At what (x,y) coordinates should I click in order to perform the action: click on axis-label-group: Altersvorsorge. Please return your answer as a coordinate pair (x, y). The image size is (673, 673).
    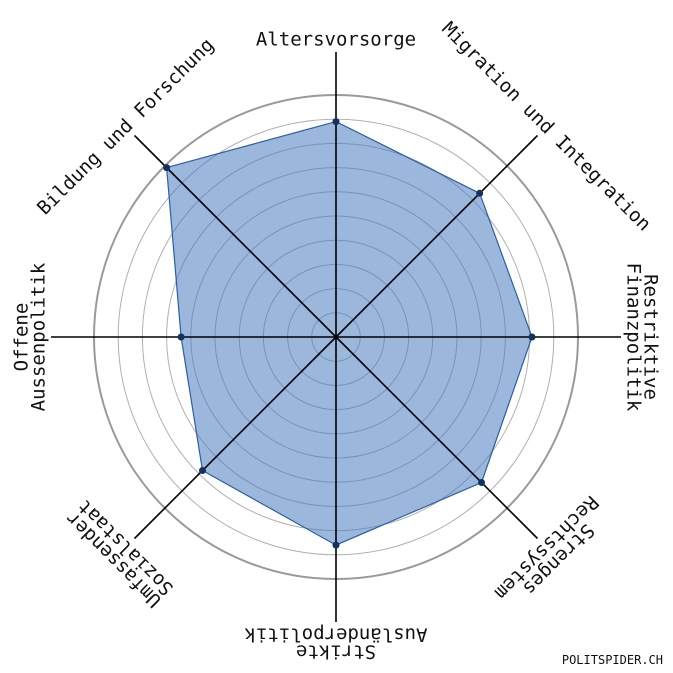
    Looking at the image, I should click on (336, 40).